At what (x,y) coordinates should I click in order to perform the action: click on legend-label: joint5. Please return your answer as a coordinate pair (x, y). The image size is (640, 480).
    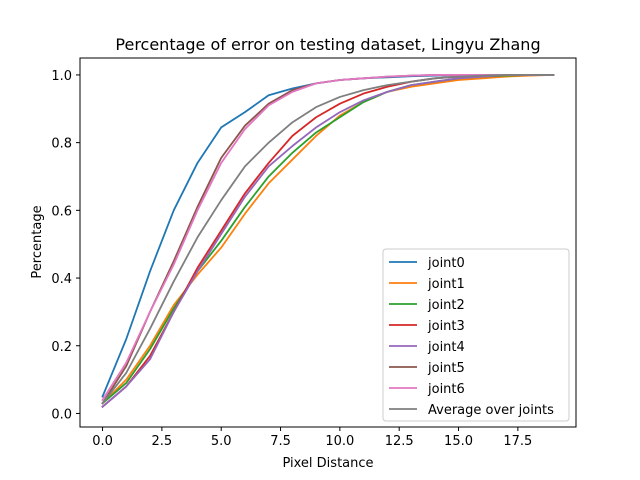
    Looking at the image, I should click on (446, 368).